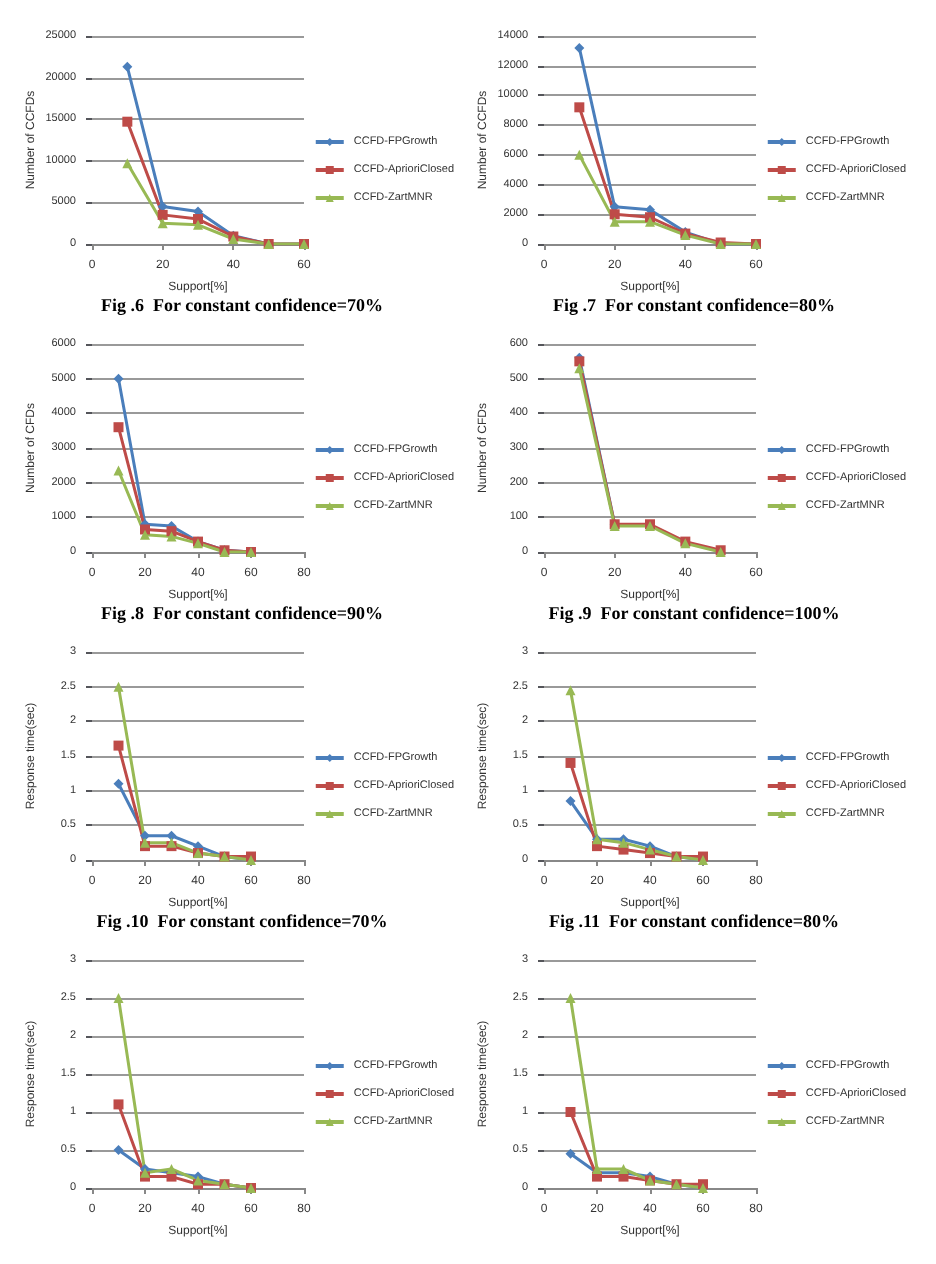 This screenshot has width=936, height=1264. Describe the element at coordinates (242, 613) in the screenshot. I see `text: Fig .8 For constant confidence=90%` at that location.